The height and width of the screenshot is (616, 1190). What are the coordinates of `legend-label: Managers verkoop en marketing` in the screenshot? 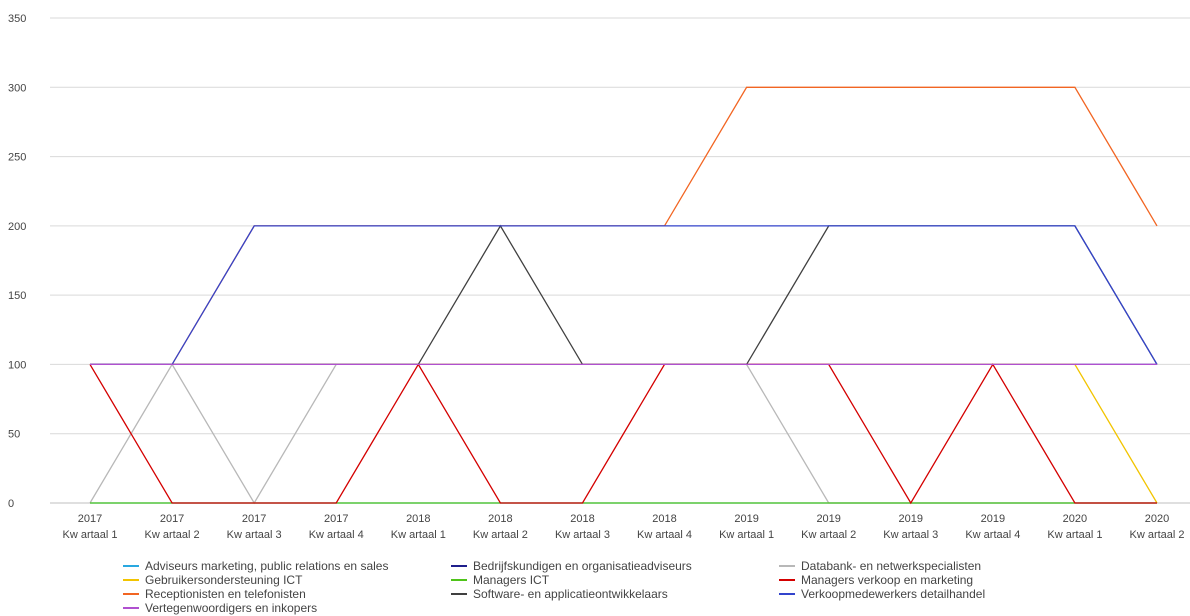 It's located at (887, 580).